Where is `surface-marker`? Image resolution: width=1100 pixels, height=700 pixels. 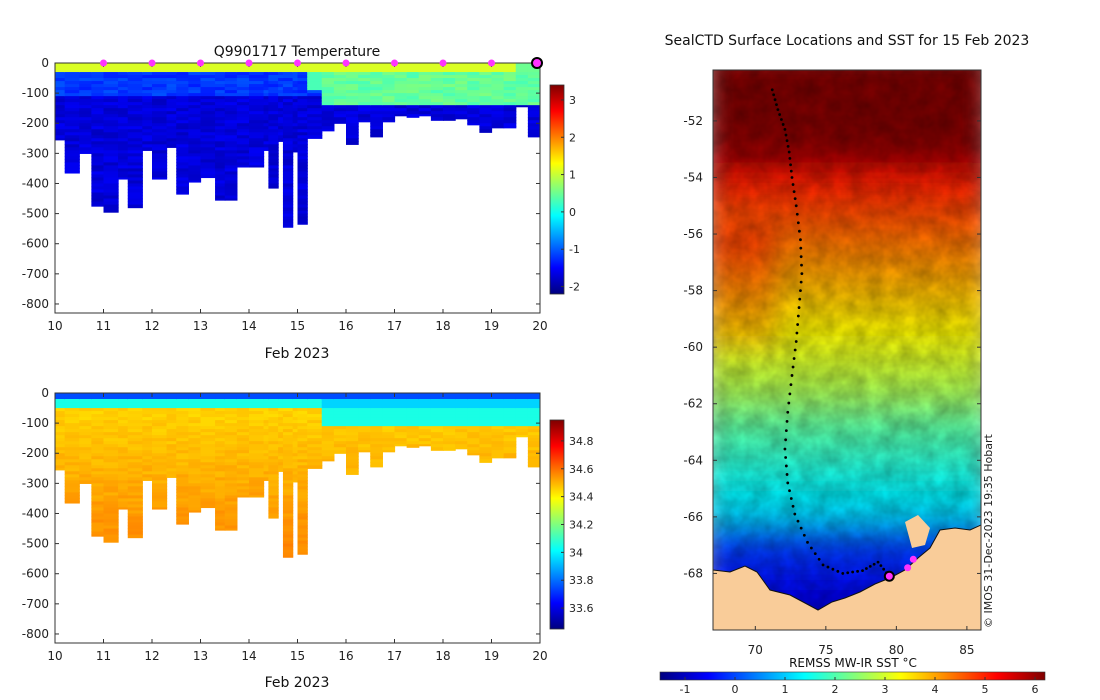
surface-marker is located at coordinates (152, 63).